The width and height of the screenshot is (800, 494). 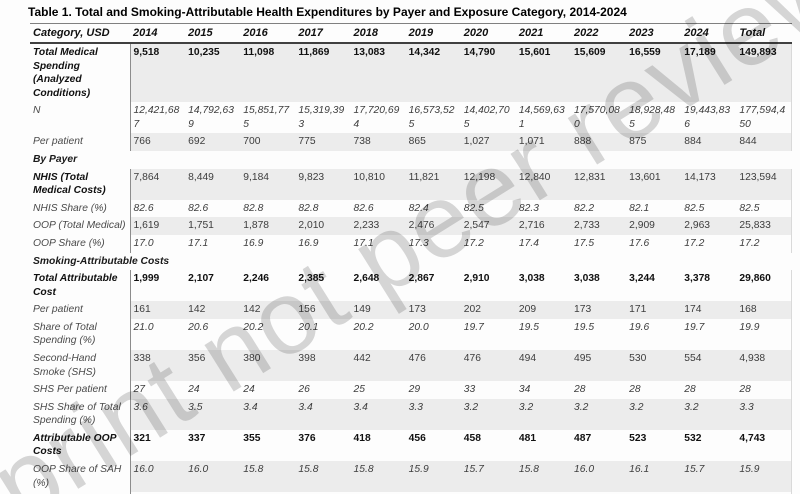 What do you see at coordinates (697, 279) in the screenshot?
I see `cell: 3,378` at bounding box center [697, 279].